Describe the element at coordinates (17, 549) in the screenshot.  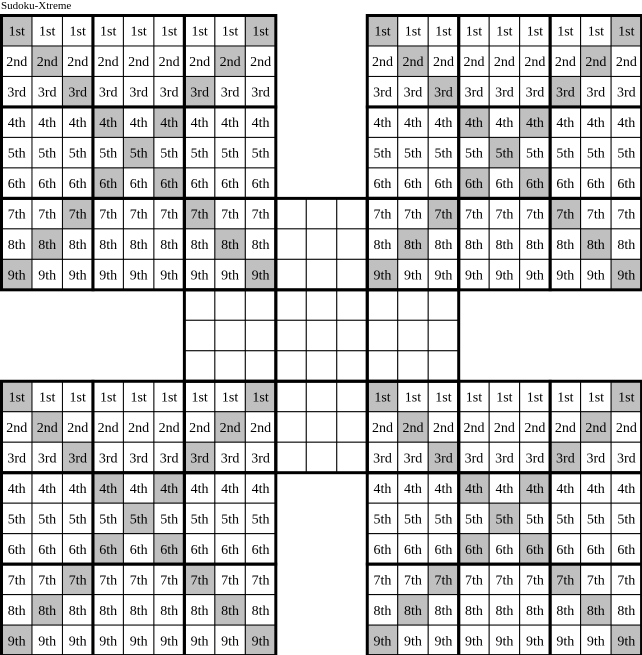
I see `cell-bottom-left: 6th` at that location.